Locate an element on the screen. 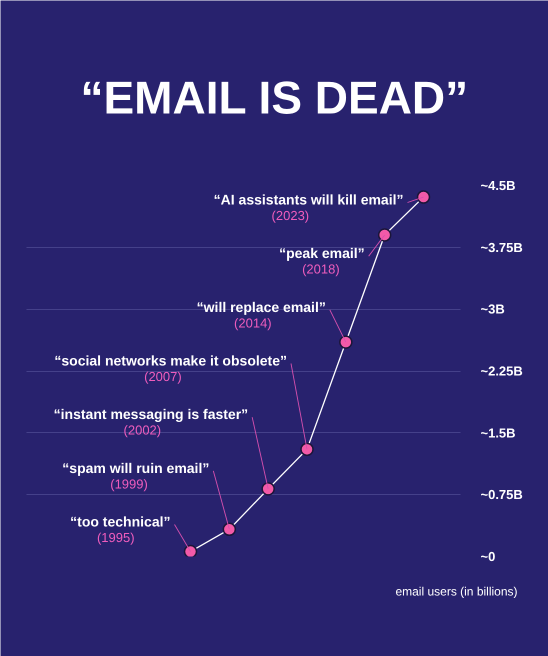 This screenshot has height=656, width=548. y-tick-label: ~1.5B is located at coordinates (498, 432).